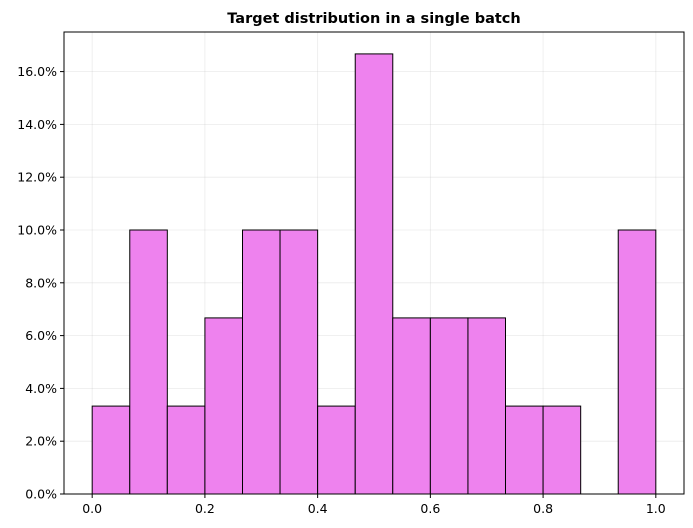 Image resolution: width=693 pixels, height=528 pixels. I want to click on y-tick-label-8: 16.0%, so click(37, 71).